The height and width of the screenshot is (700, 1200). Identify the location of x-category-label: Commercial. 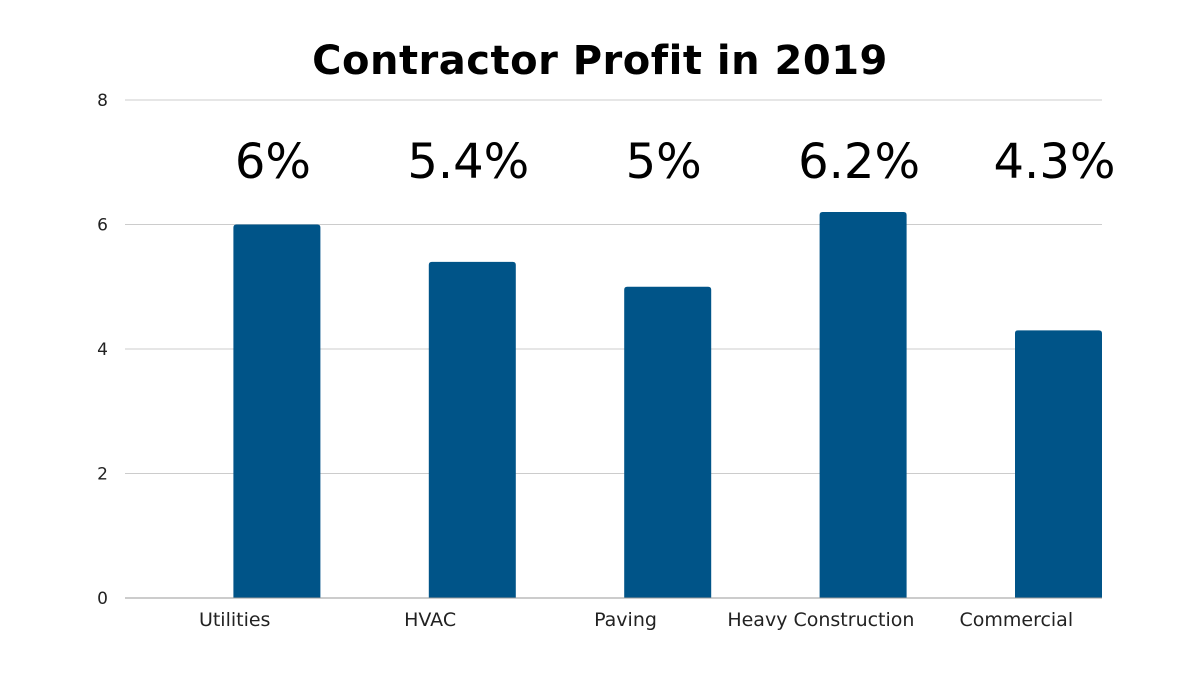
(1016, 620).